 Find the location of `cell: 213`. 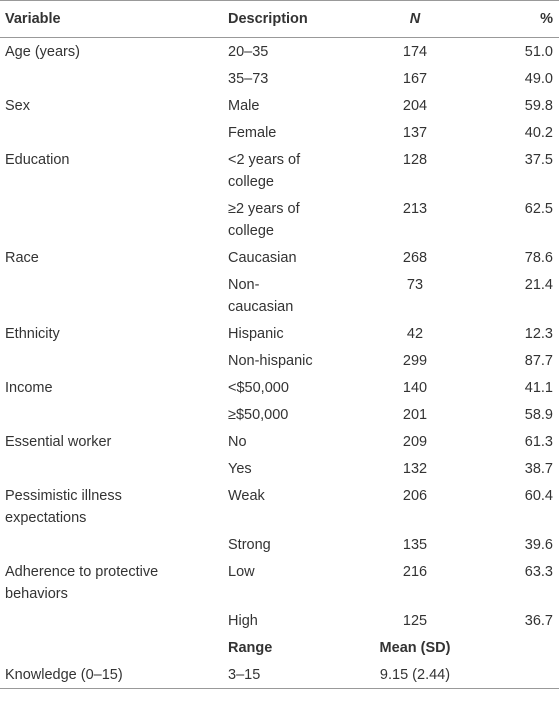

cell: 213 is located at coordinates (415, 219).